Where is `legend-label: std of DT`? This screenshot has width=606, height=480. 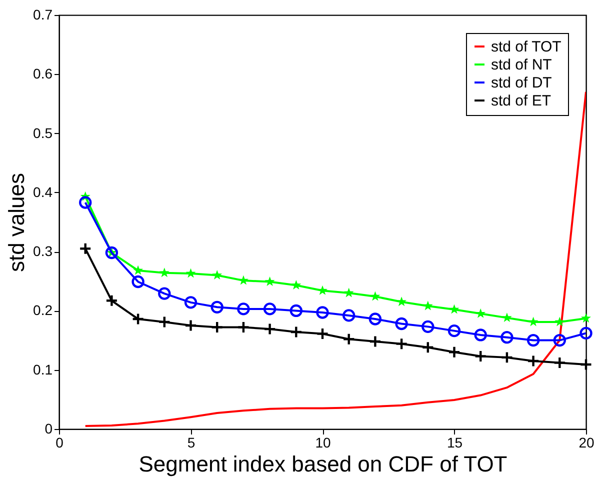
legend-label: std of DT is located at coordinates (521, 83).